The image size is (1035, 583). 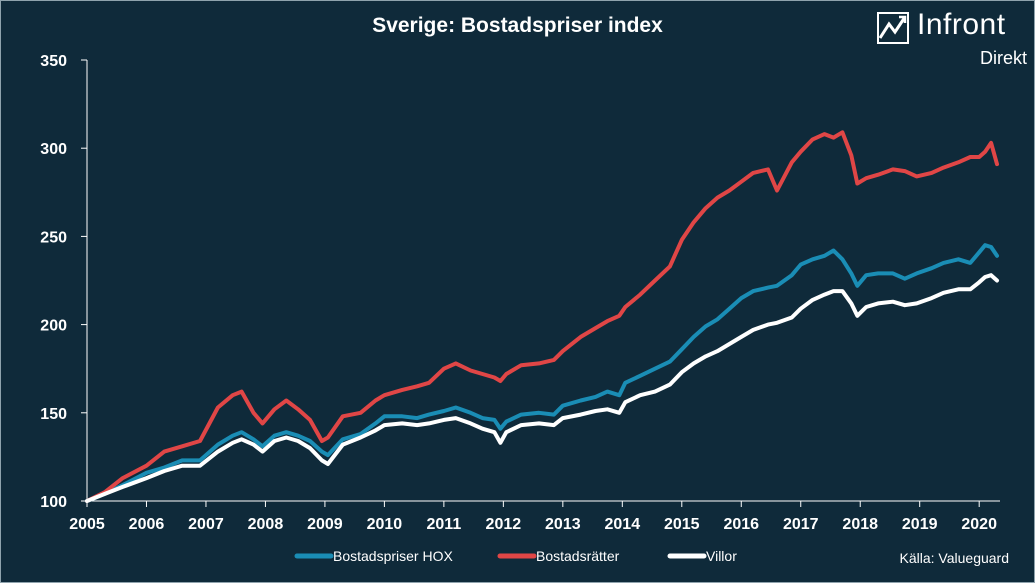 I want to click on x-tick-label: 2010, so click(x=385, y=524).